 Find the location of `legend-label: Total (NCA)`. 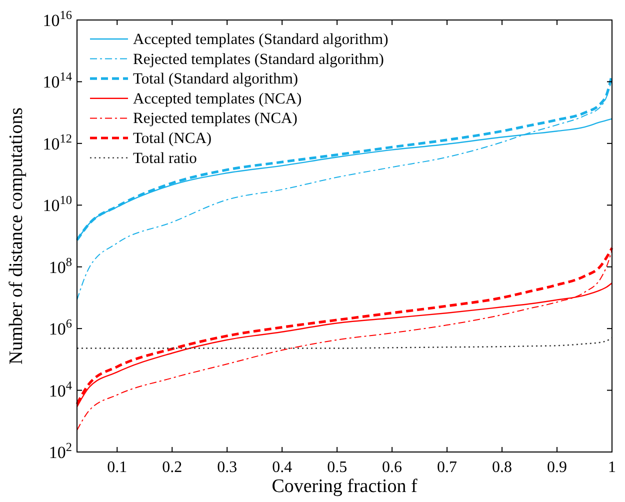

legend-label: Total (NCA) is located at coordinates (172, 138).